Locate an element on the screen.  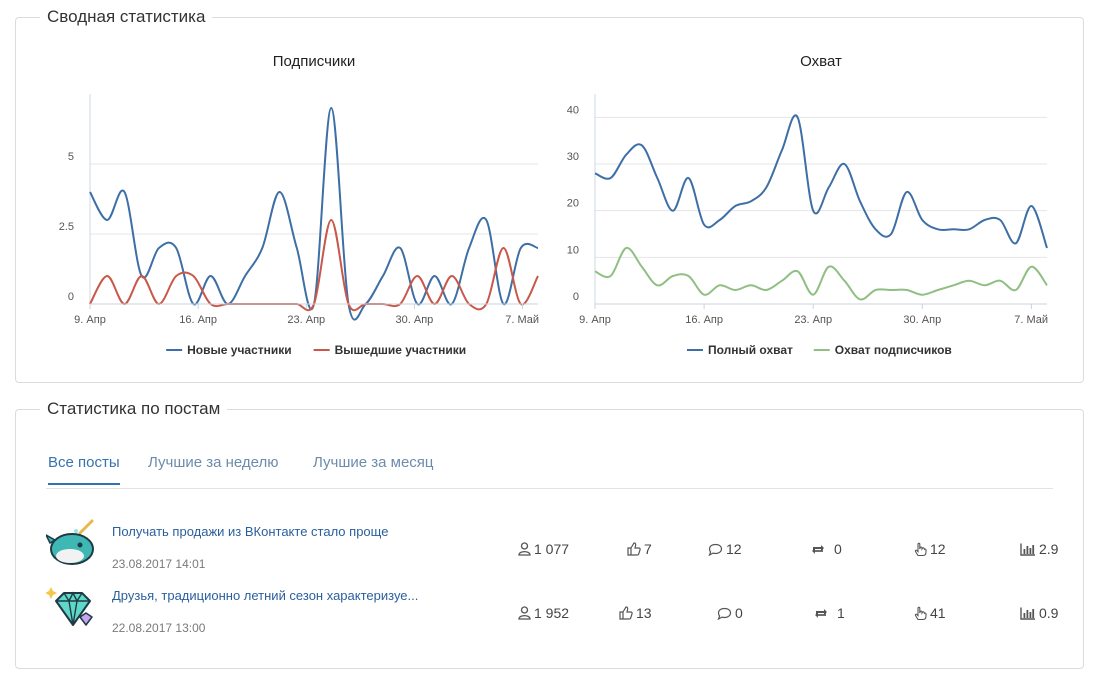
legend-label: Охват подписчиков is located at coordinates (893, 350).